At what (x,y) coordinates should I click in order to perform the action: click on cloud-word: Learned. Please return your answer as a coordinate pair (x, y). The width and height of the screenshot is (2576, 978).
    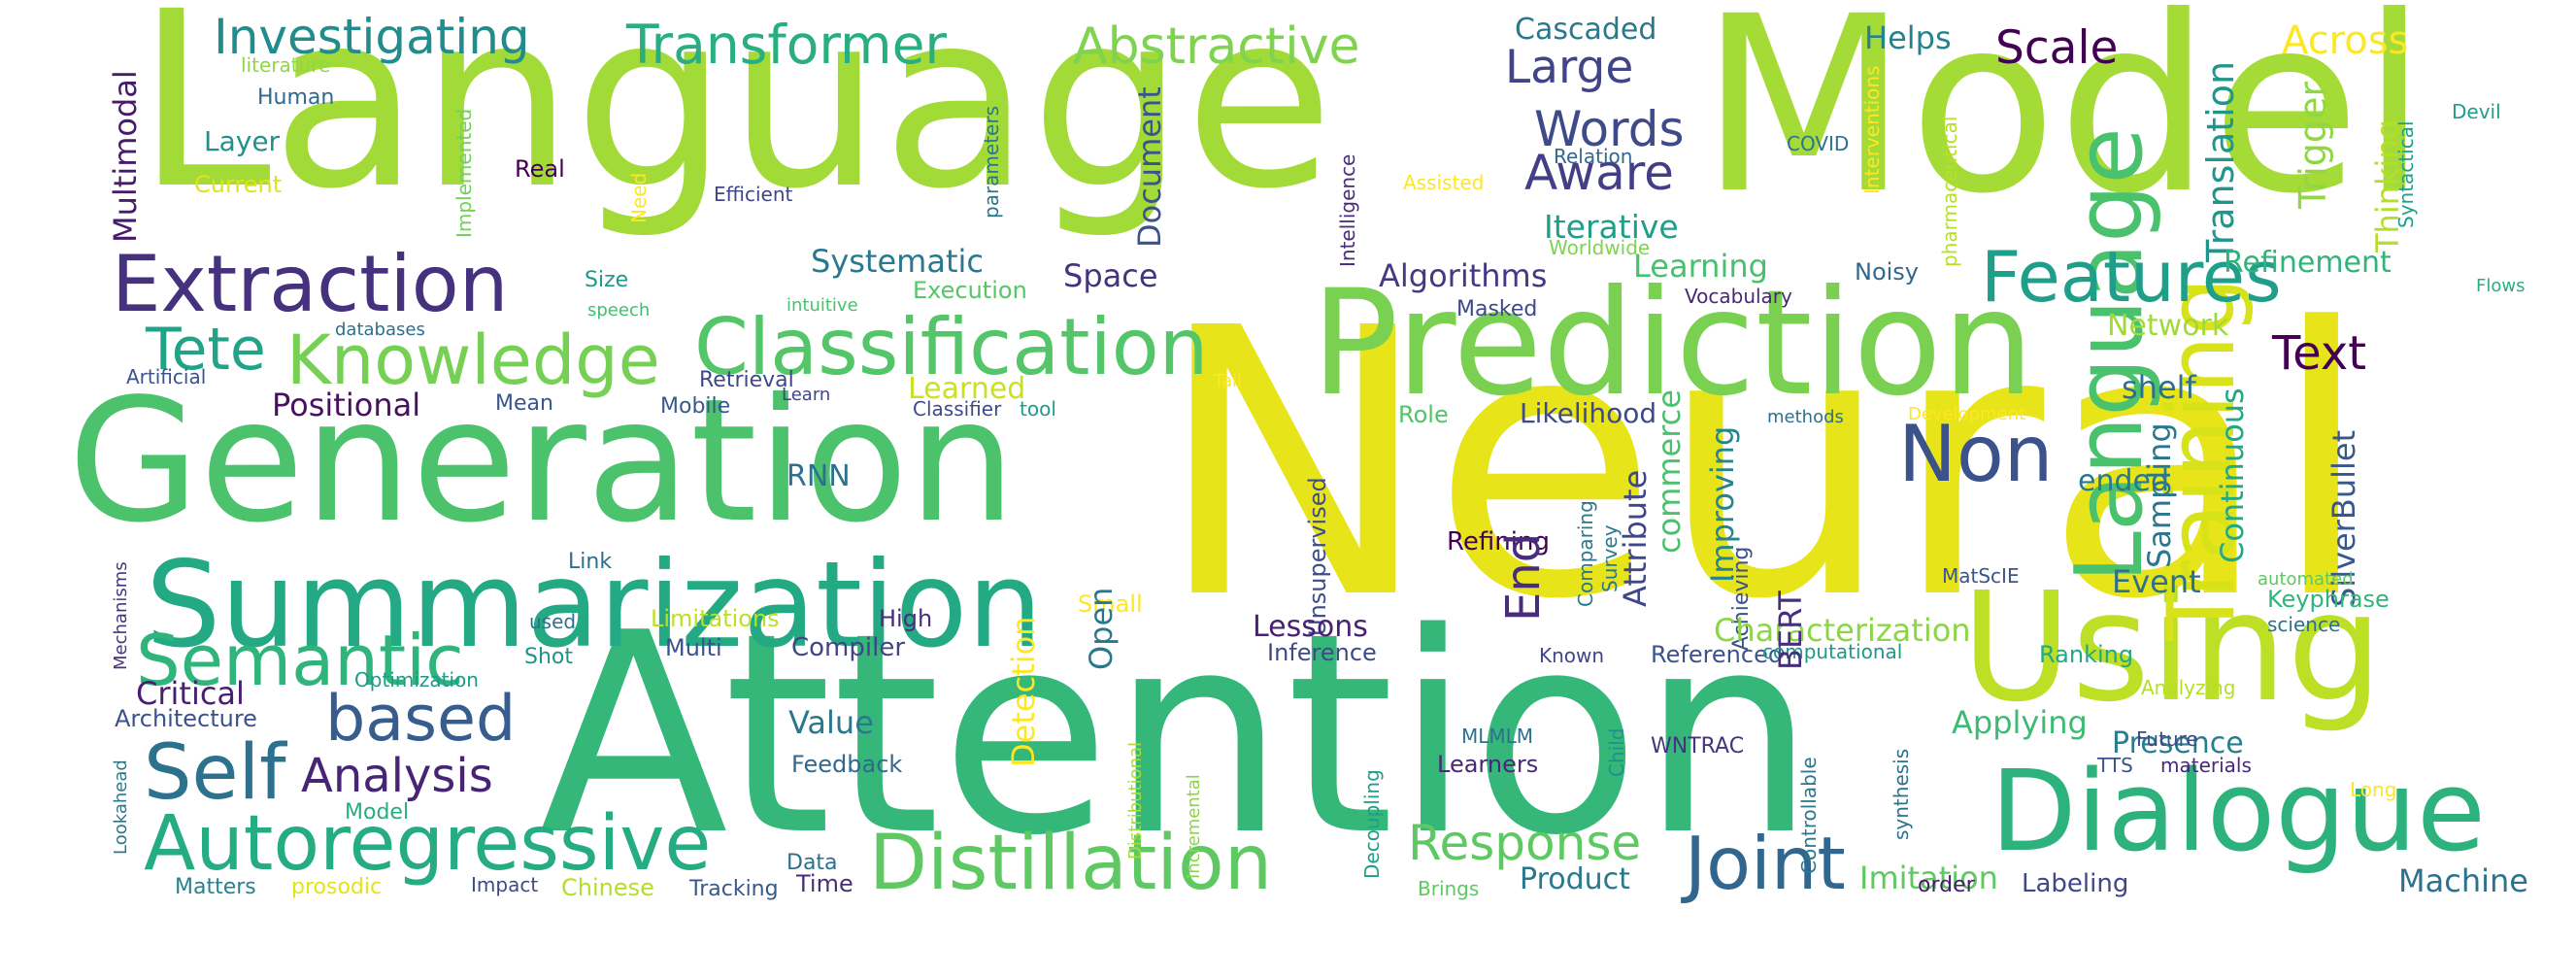
    Looking at the image, I should click on (967, 389).